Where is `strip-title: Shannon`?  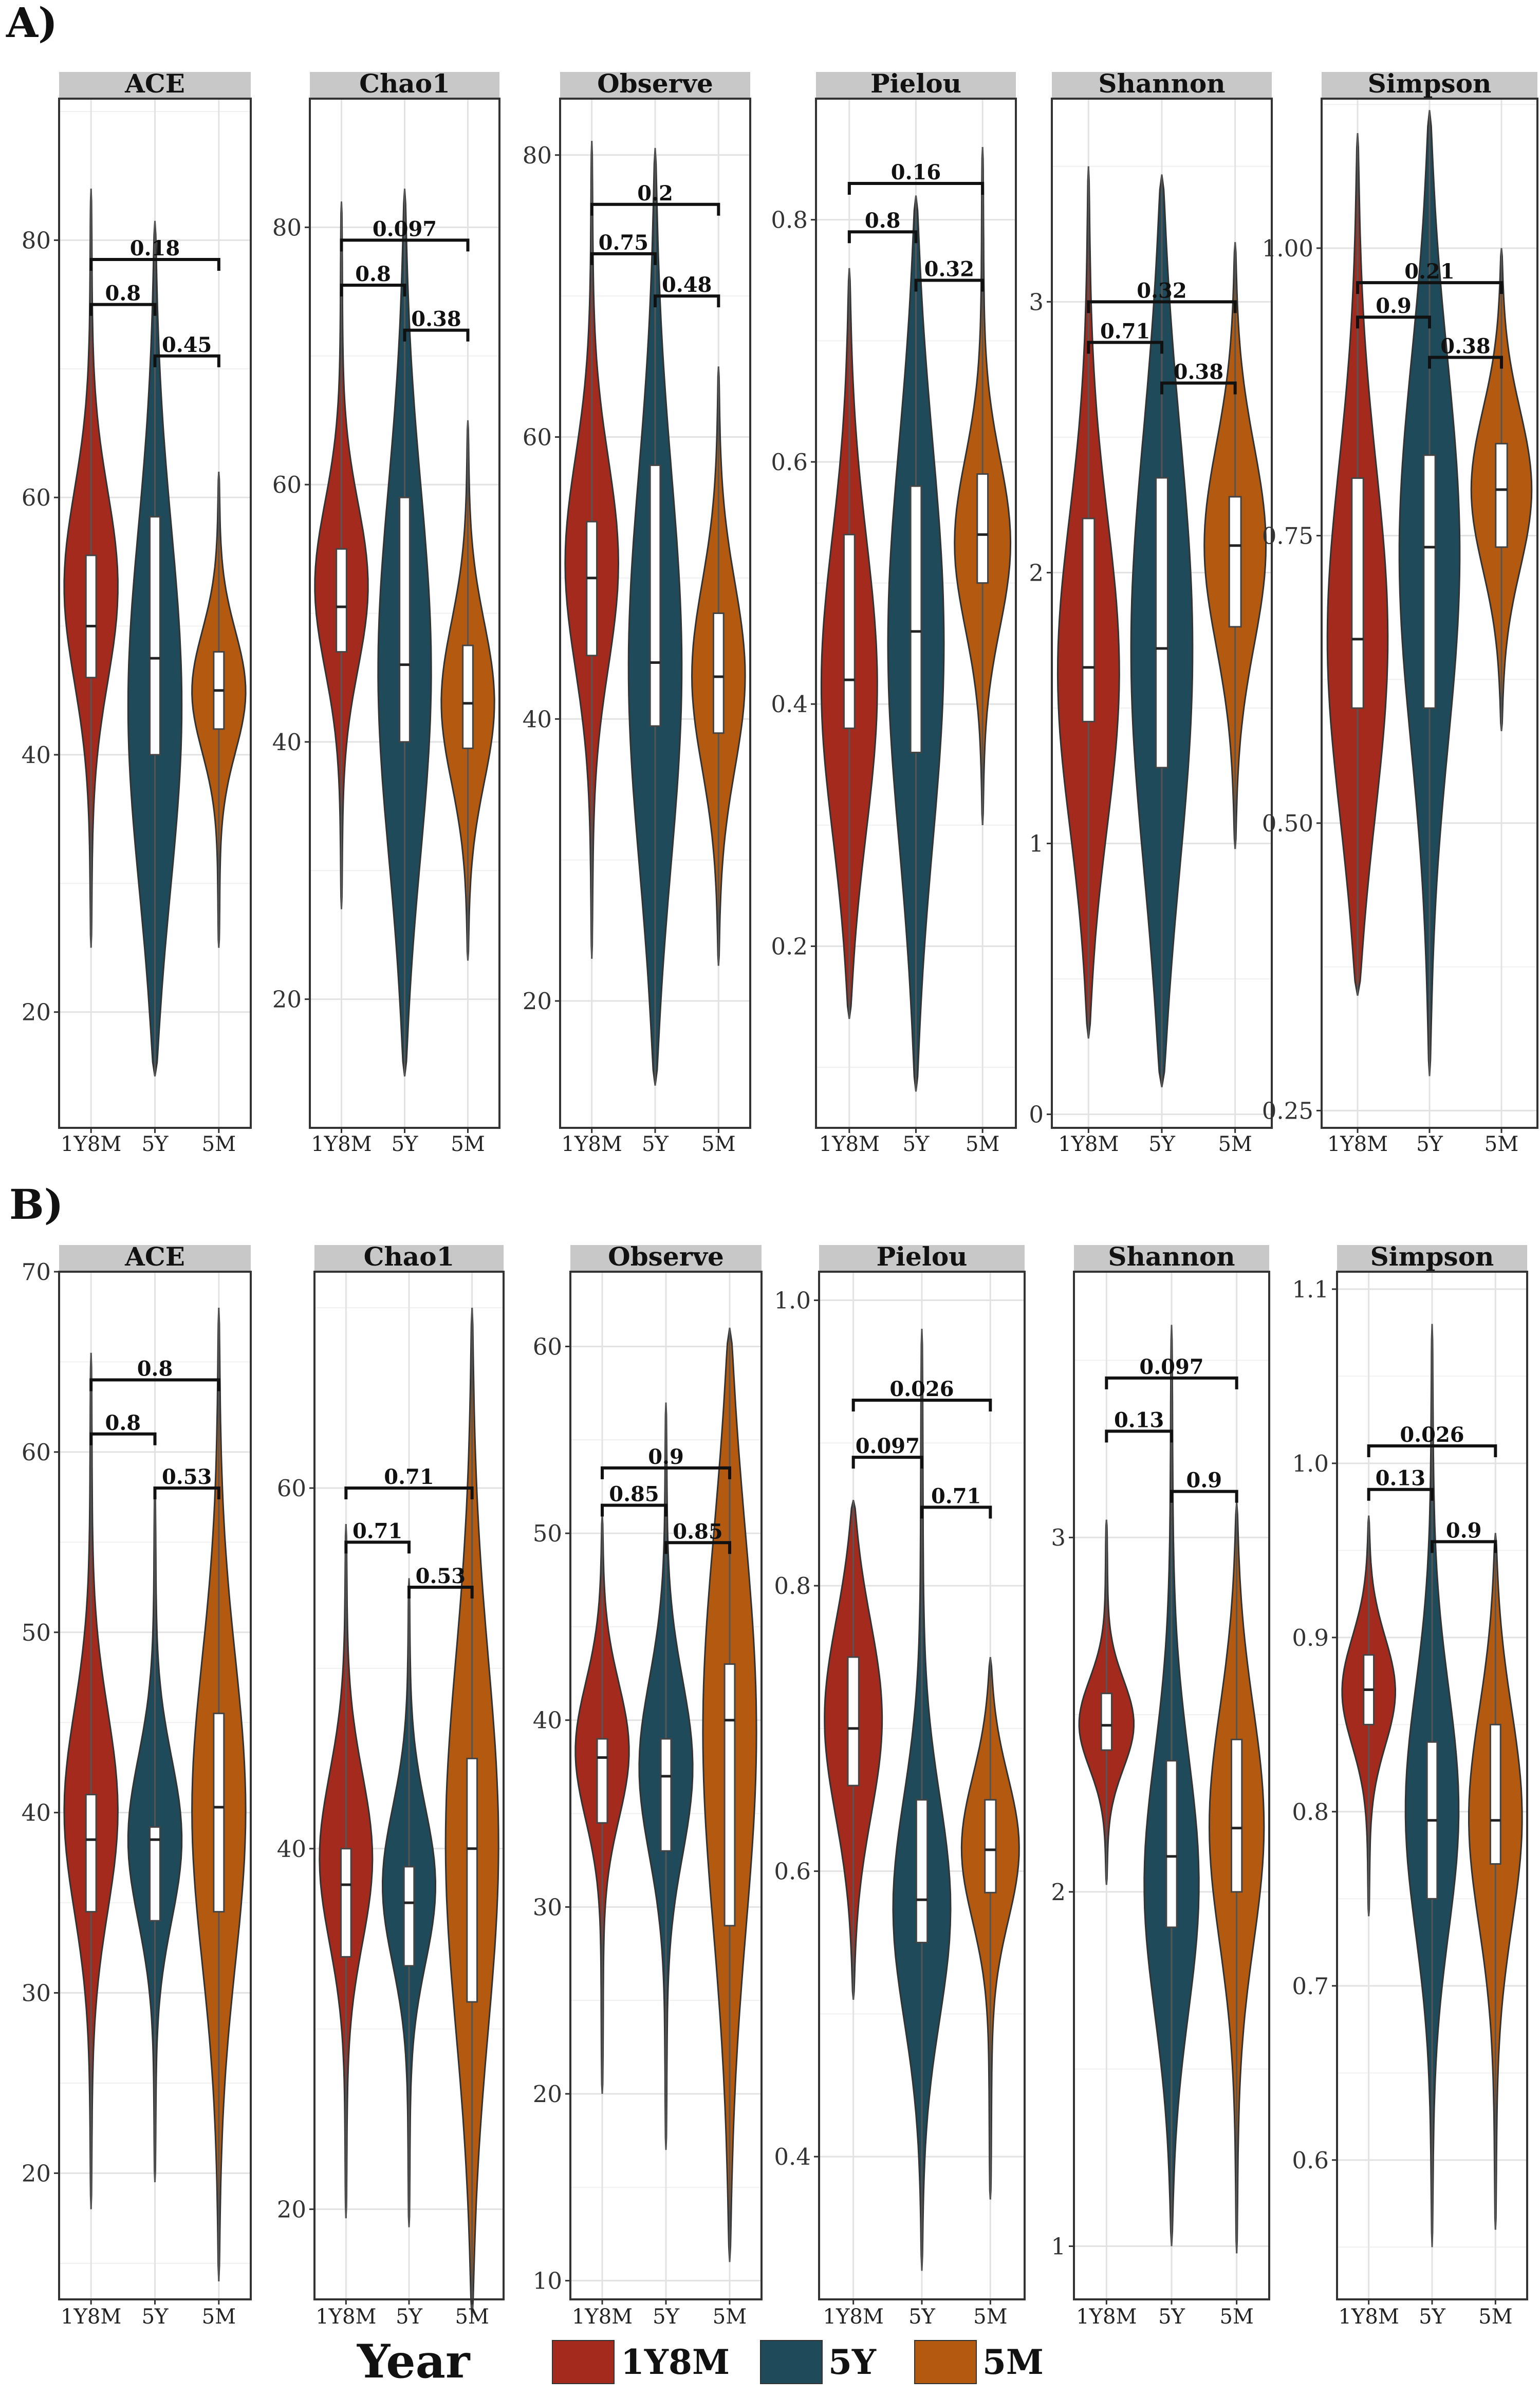 strip-title: Shannon is located at coordinates (1161, 83).